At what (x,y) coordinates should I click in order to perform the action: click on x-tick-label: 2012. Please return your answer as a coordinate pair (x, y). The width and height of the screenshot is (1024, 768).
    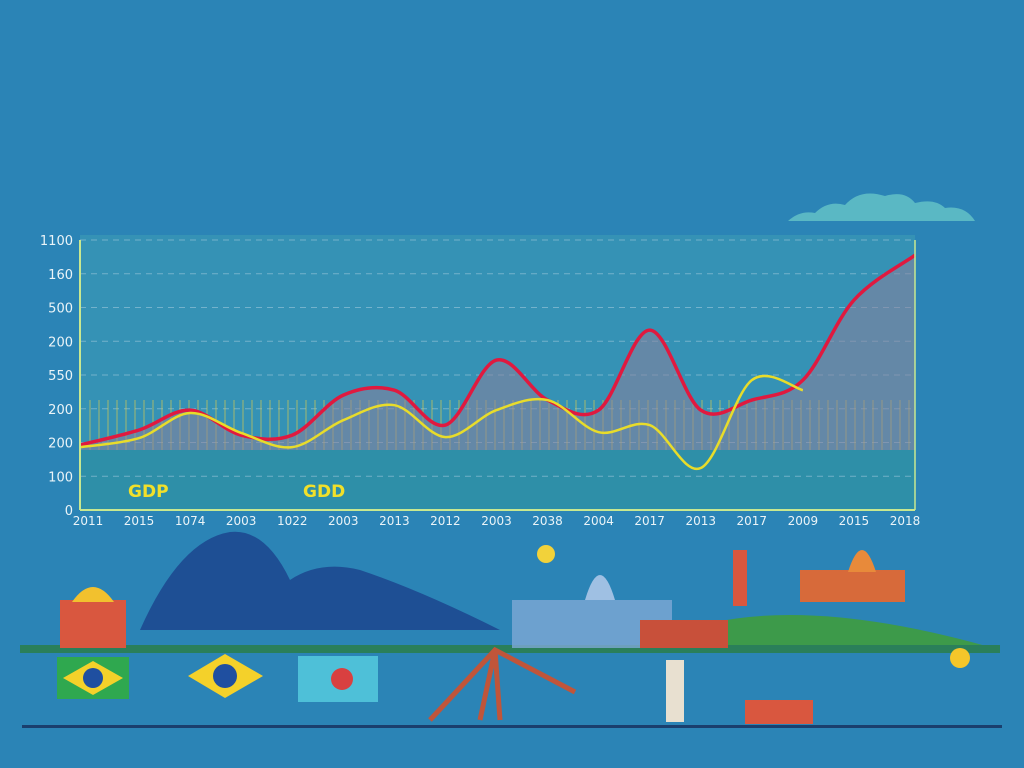
    Looking at the image, I should click on (445, 521).